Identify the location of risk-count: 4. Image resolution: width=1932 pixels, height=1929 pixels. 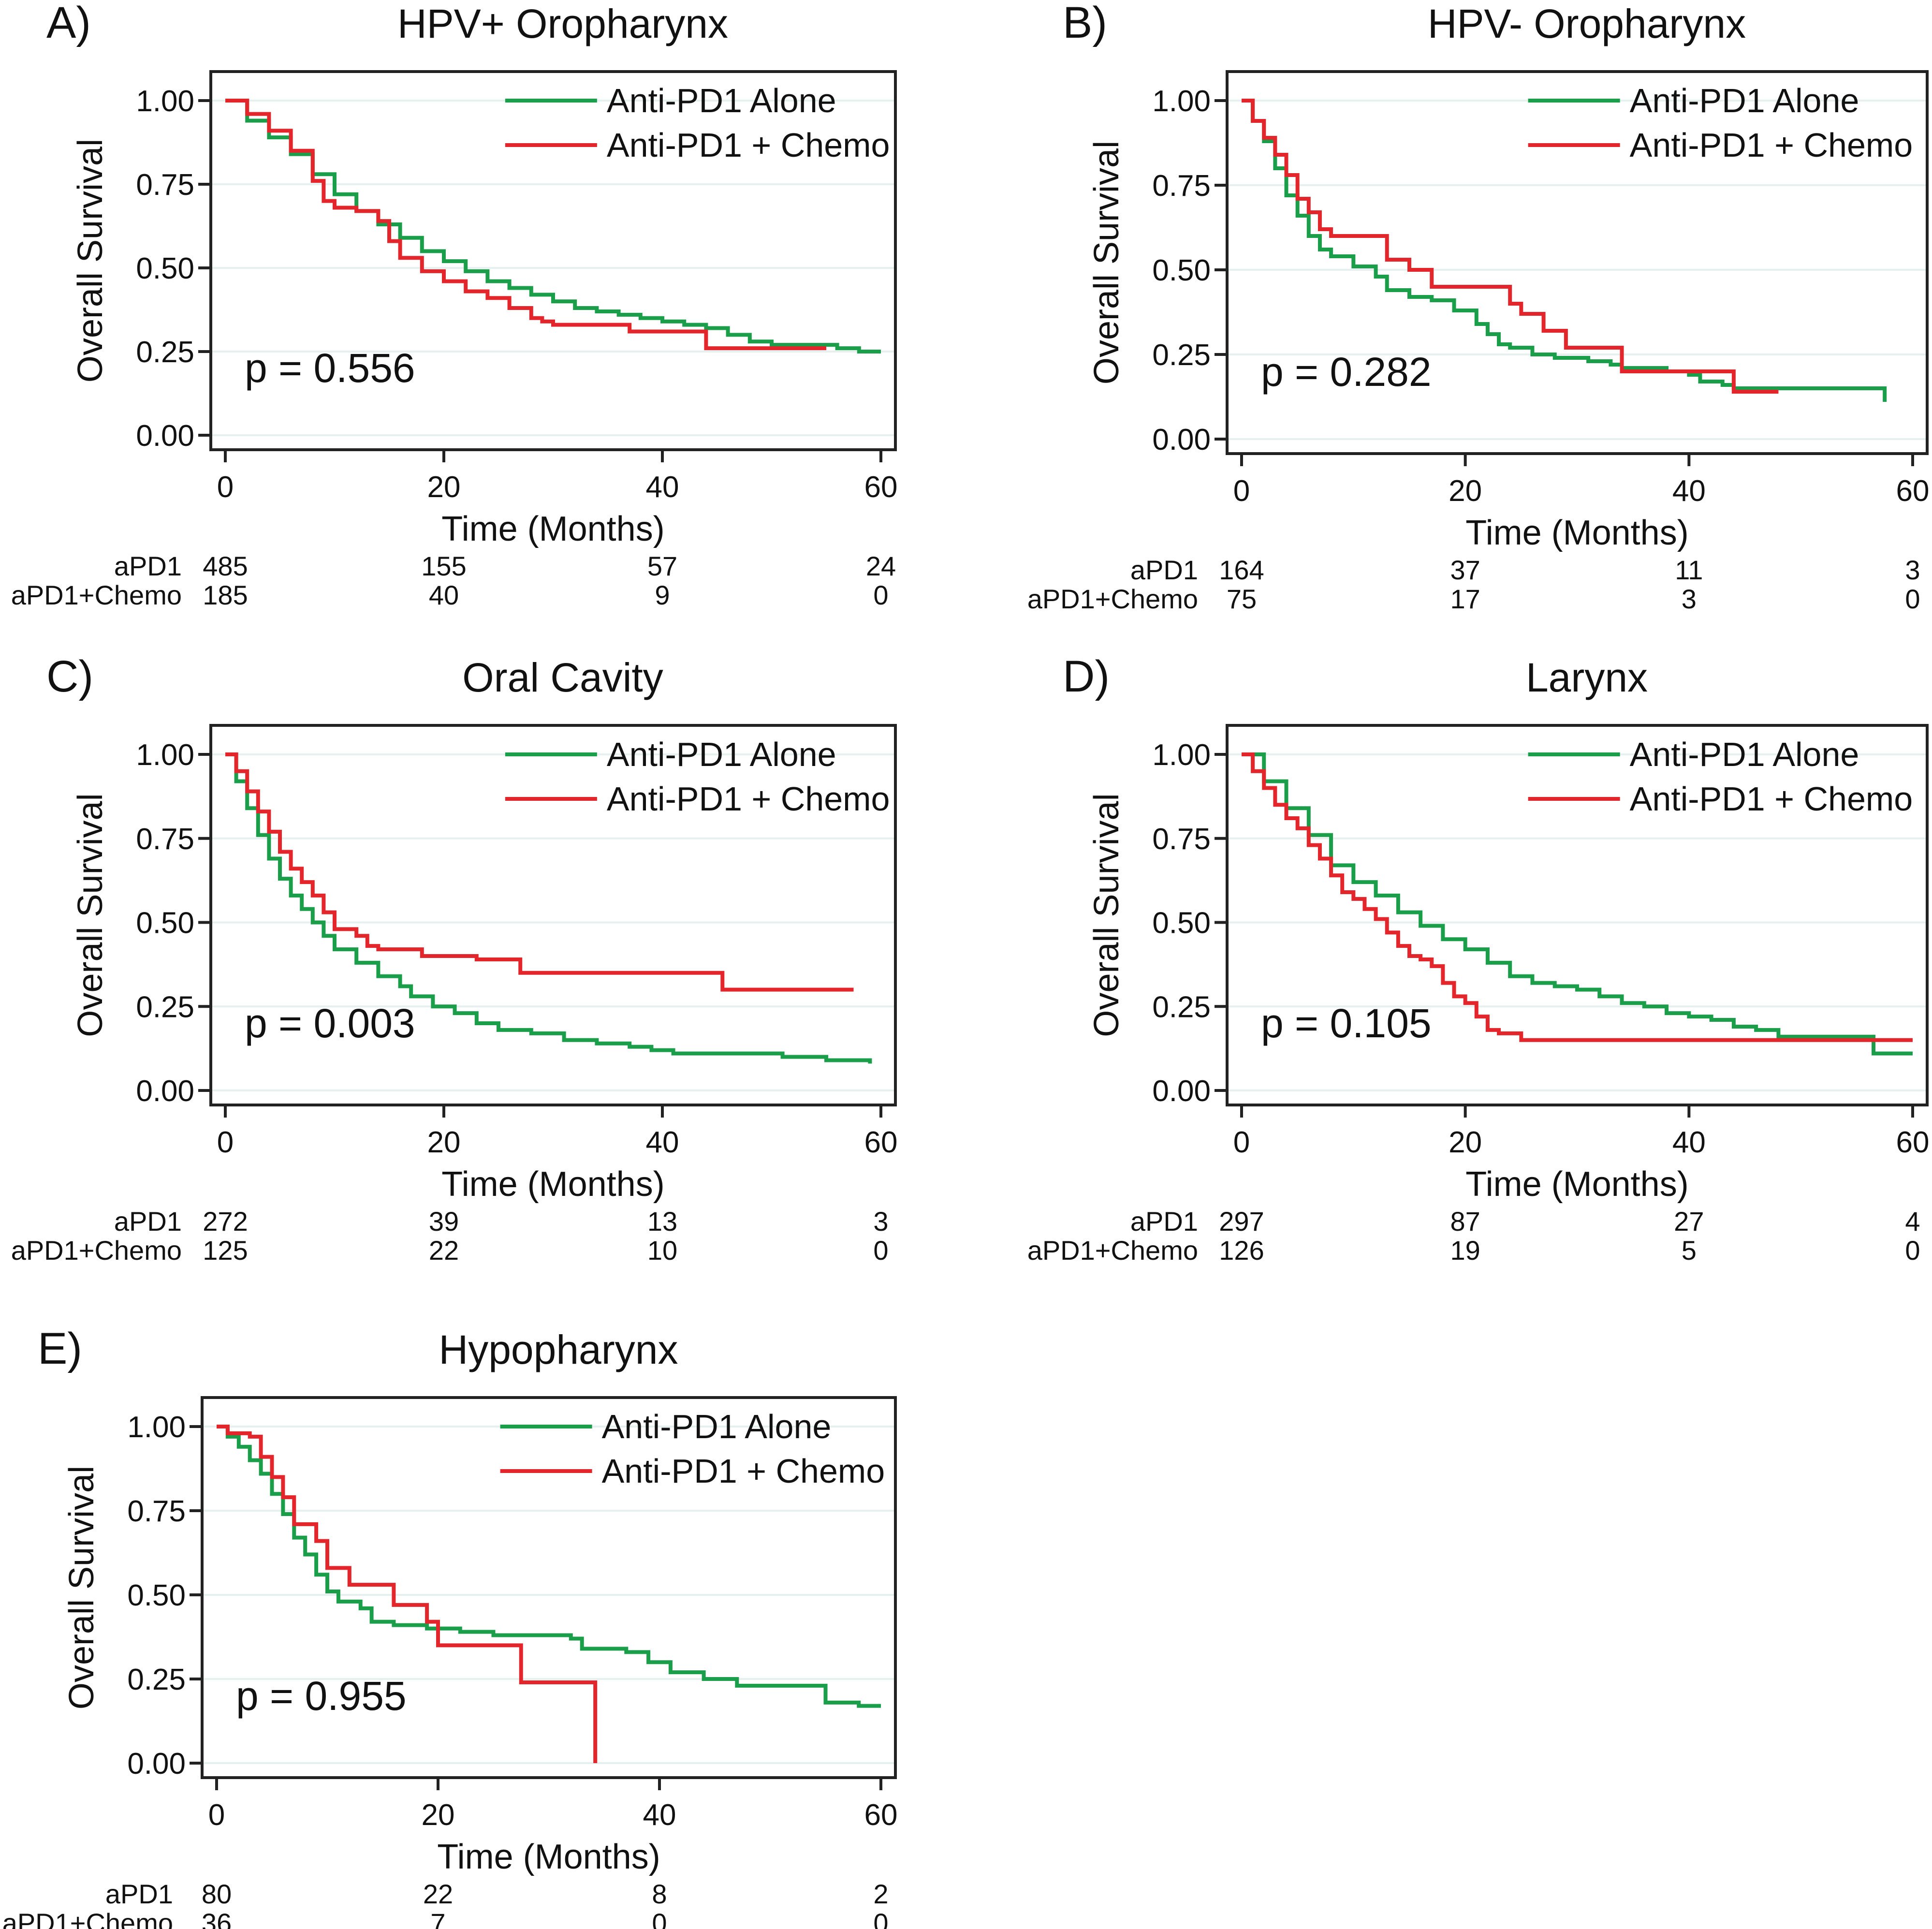
(1912, 1221).